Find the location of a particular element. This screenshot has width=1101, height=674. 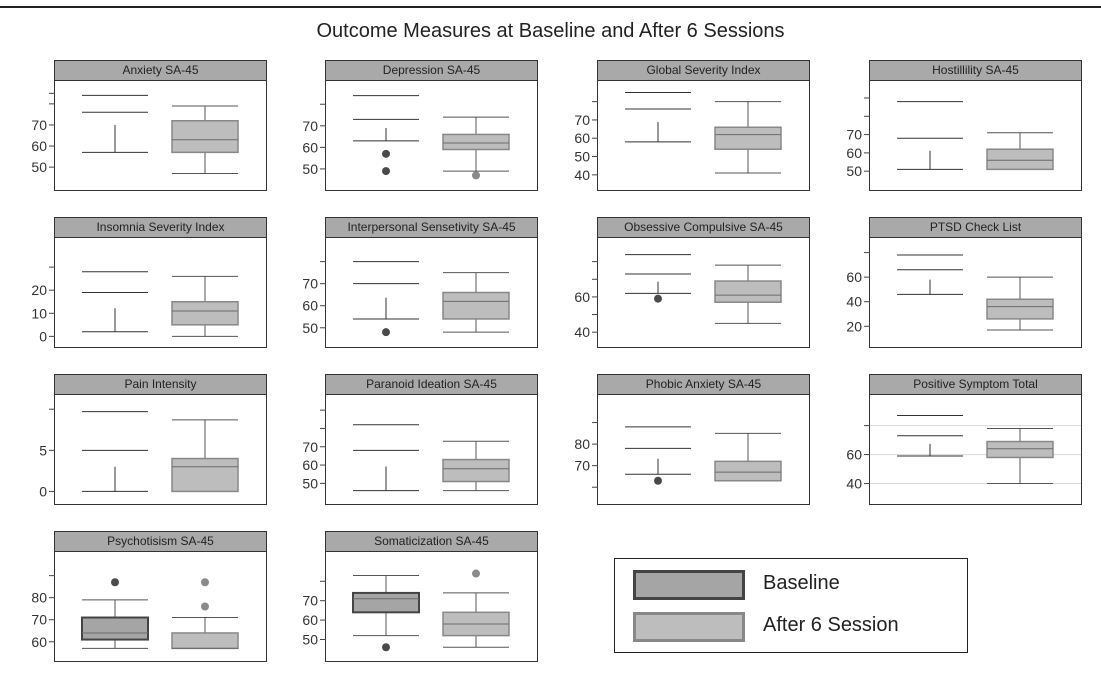

chart-panel: Psychotisism SA-45 60 70 80 is located at coordinates (149, 596).